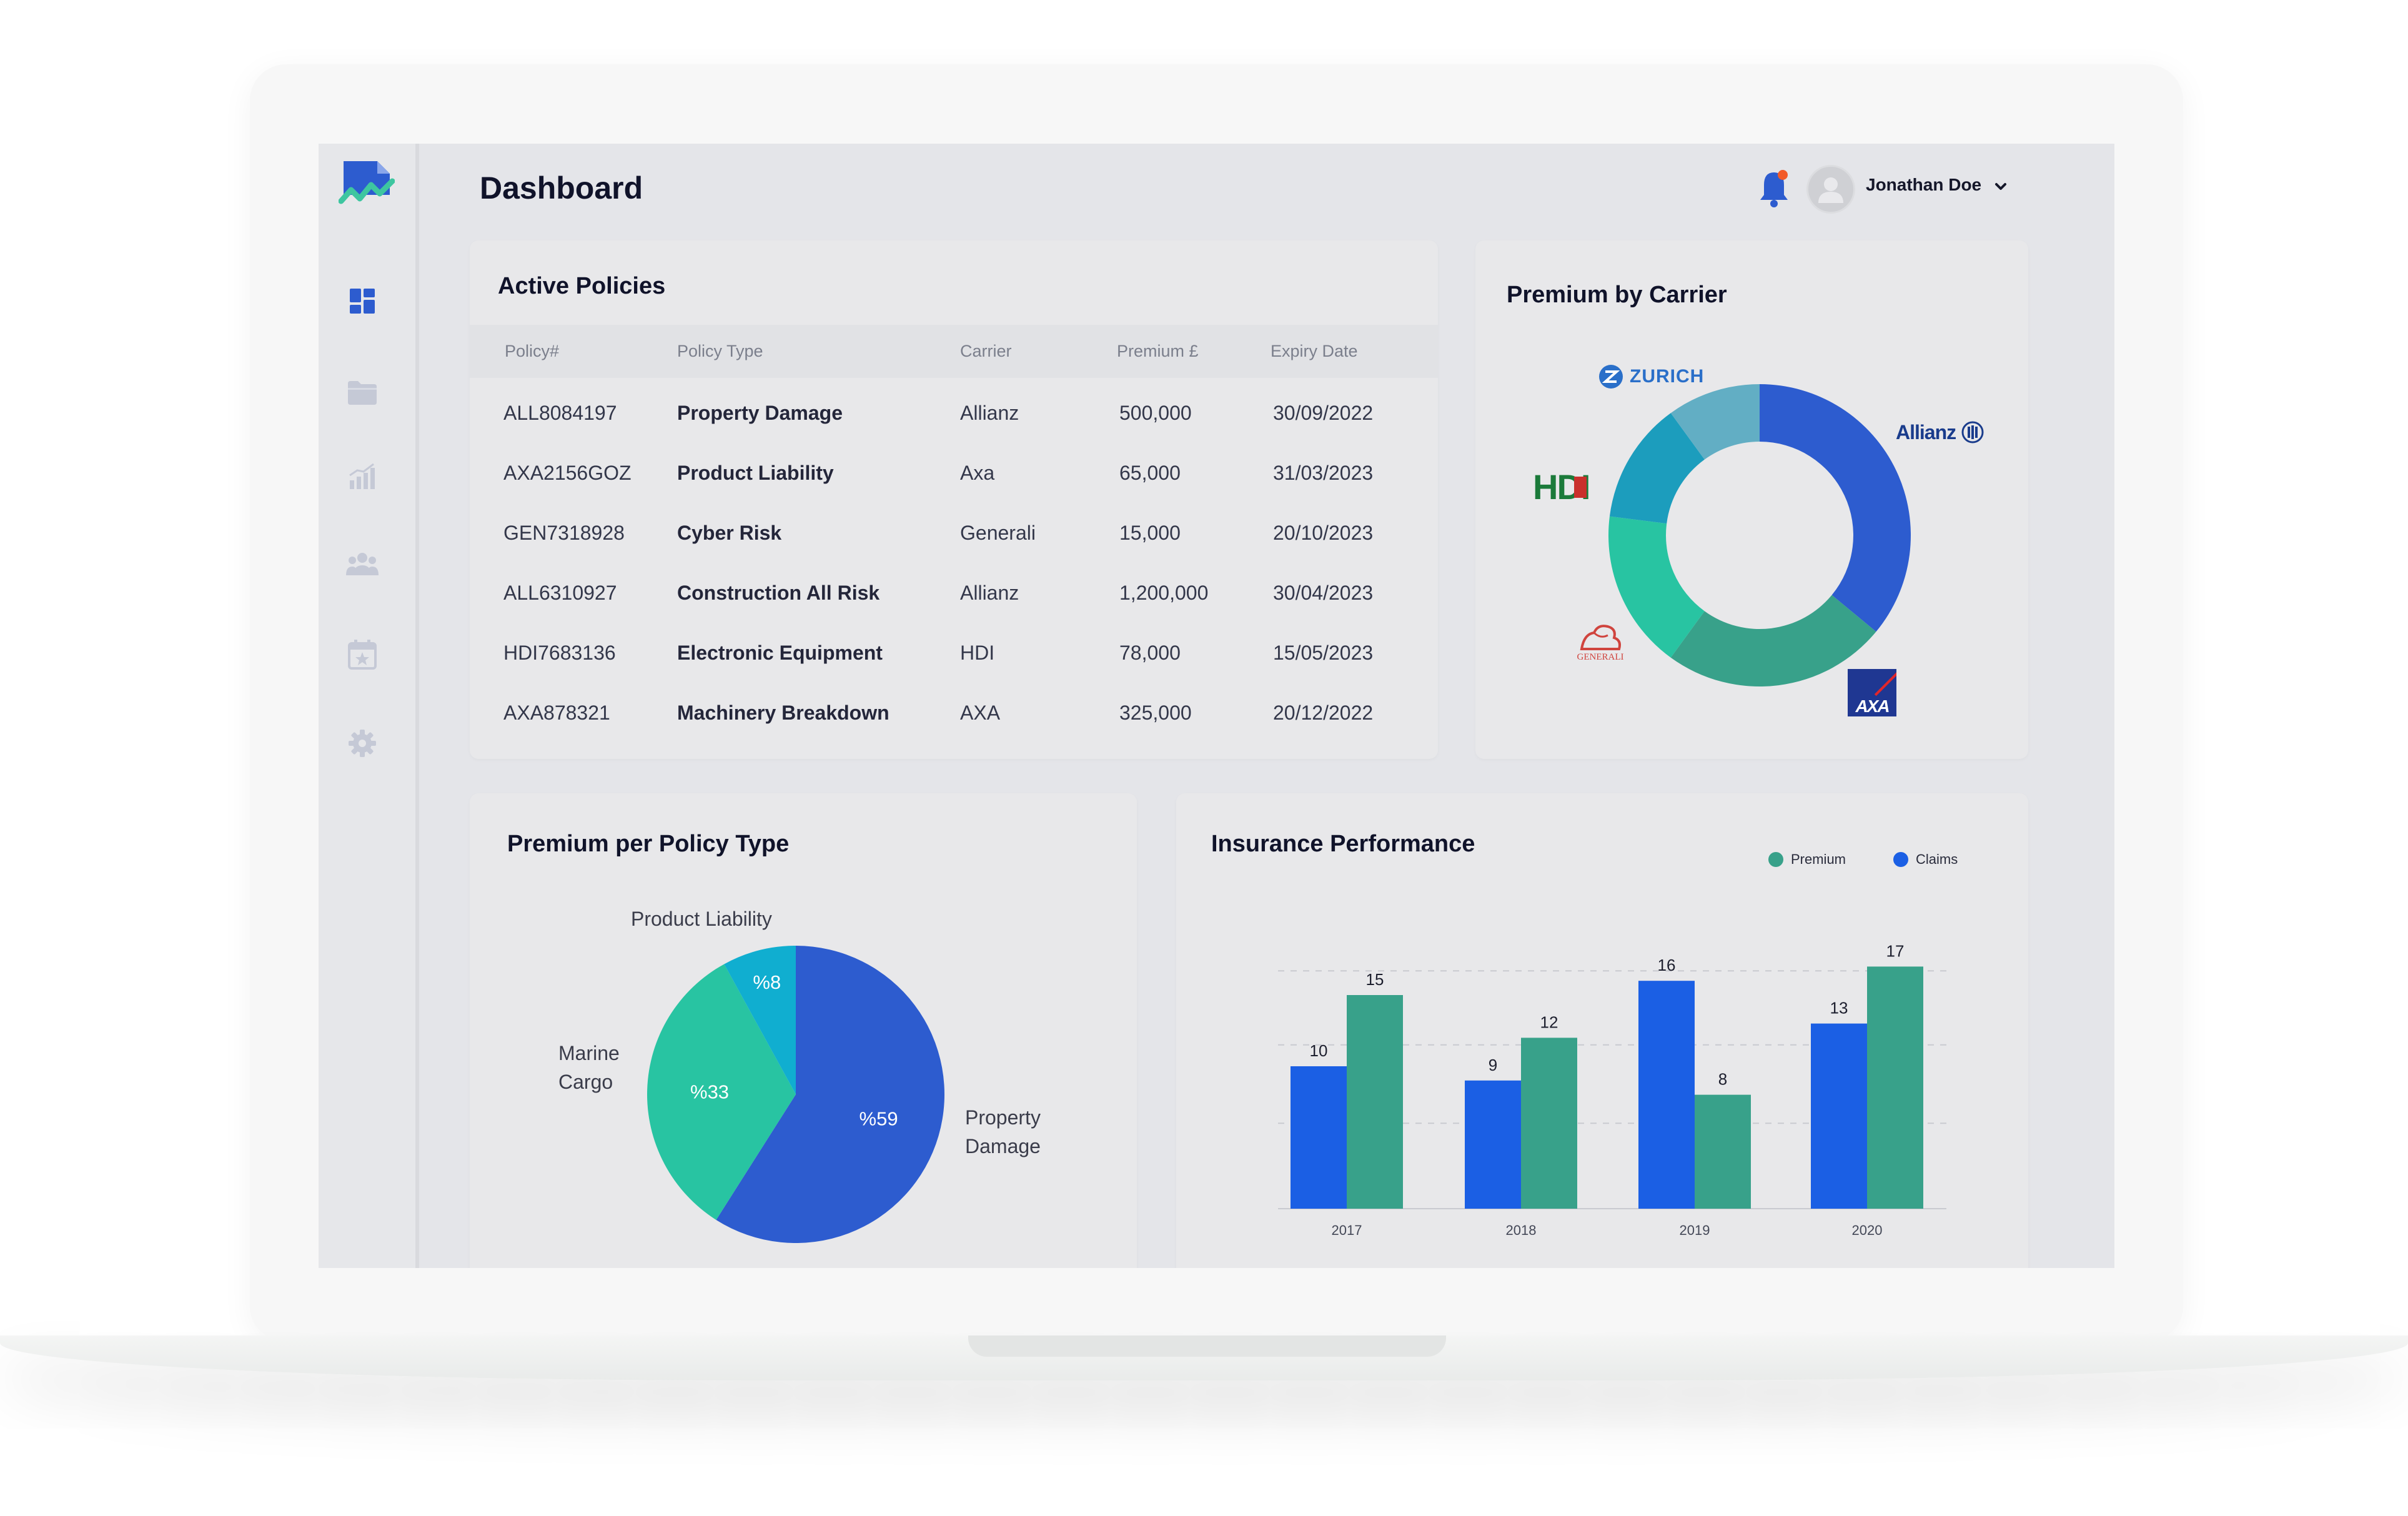 The width and height of the screenshot is (2408, 1516). Describe the element at coordinates (367, 185) in the screenshot. I see `app-logo-icon` at that location.